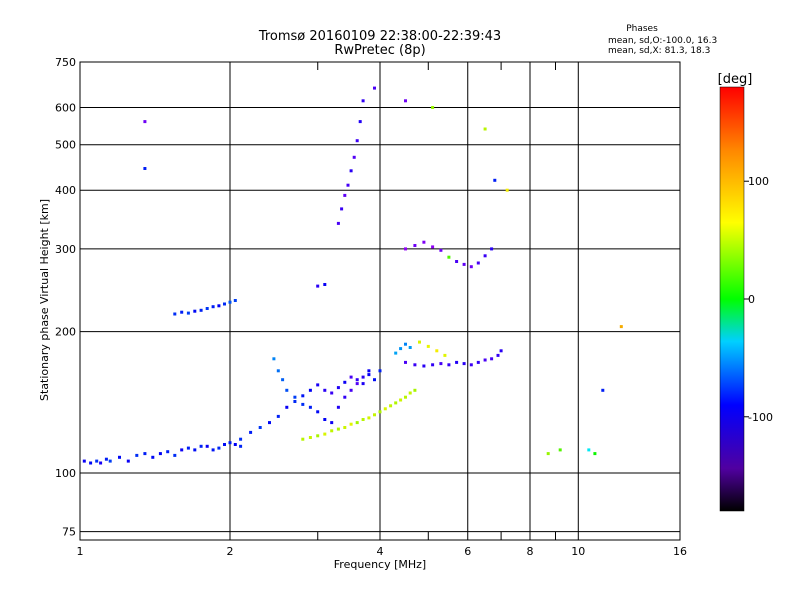  Describe the element at coordinates (69, 532) in the screenshot. I see `y-tick-label: 75` at that location.